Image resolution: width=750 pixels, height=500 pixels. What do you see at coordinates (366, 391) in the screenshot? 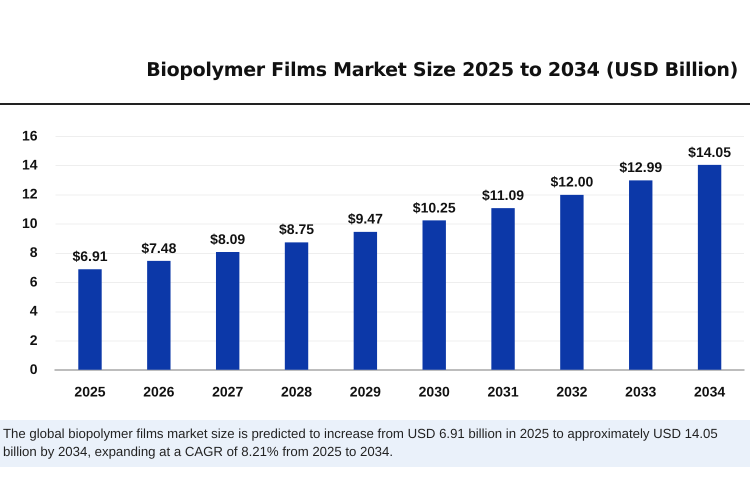
I see `x-tick-label: 2029` at bounding box center [366, 391].